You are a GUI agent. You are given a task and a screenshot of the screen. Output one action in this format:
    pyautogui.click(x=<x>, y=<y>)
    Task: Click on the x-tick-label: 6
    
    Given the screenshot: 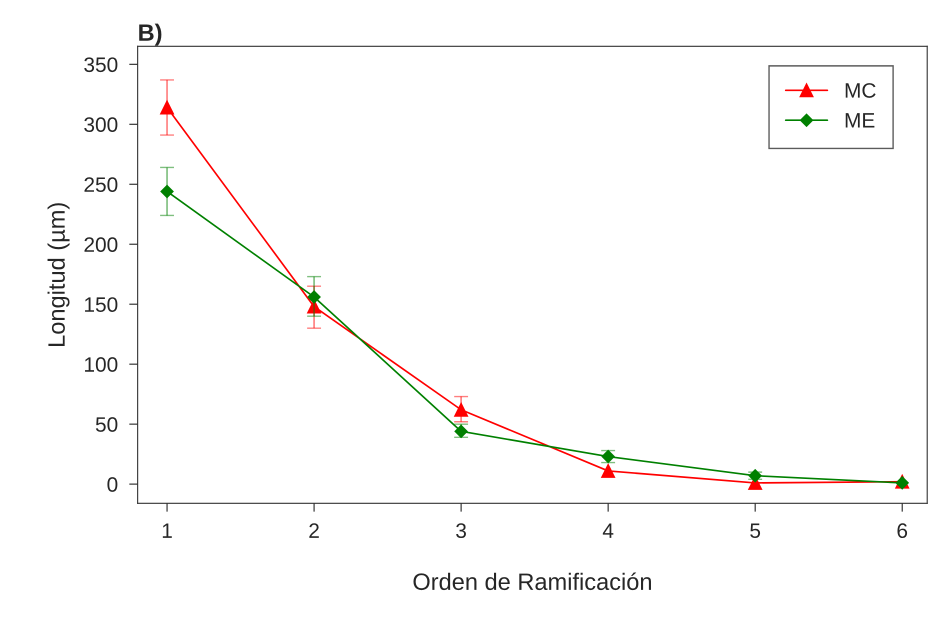 What is the action you would take?
    pyautogui.click(x=902, y=530)
    